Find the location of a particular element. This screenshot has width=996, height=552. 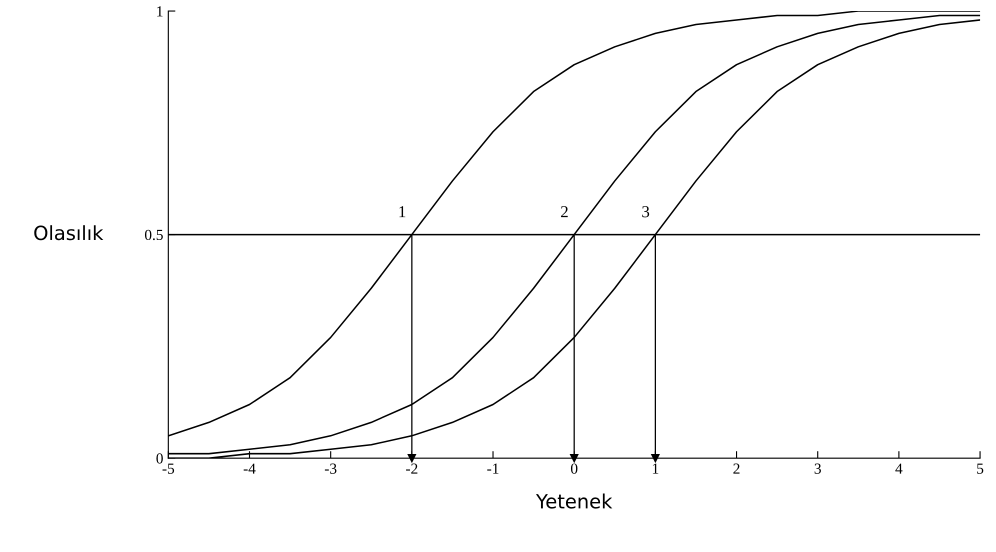

x-tick-label: -2 is located at coordinates (412, 469).